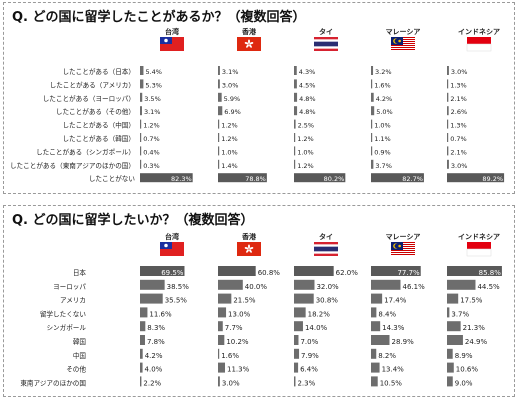 The width and height of the screenshot is (520, 400). I want to click on data-label: 40.0%, so click(256, 287).